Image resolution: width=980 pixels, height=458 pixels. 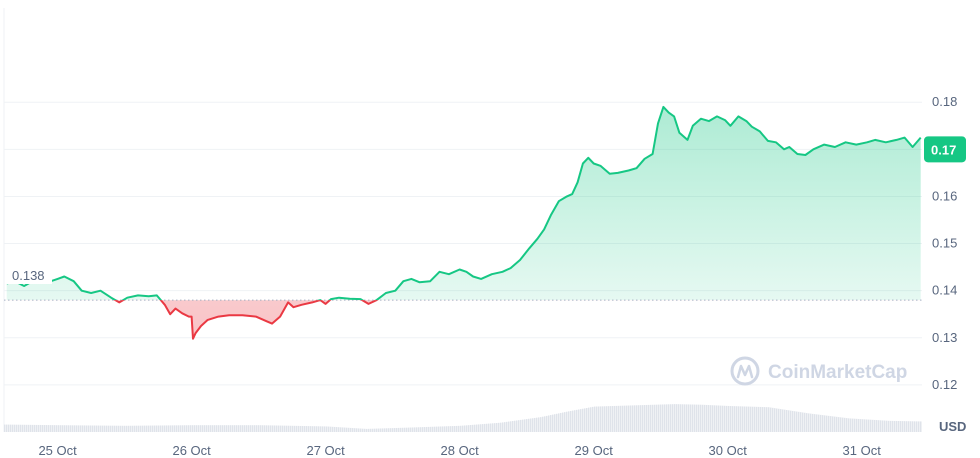 What do you see at coordinates (952, 426) in the screenshot?
I see `y-axis-unit: USD` at bounding box center [952, 426].